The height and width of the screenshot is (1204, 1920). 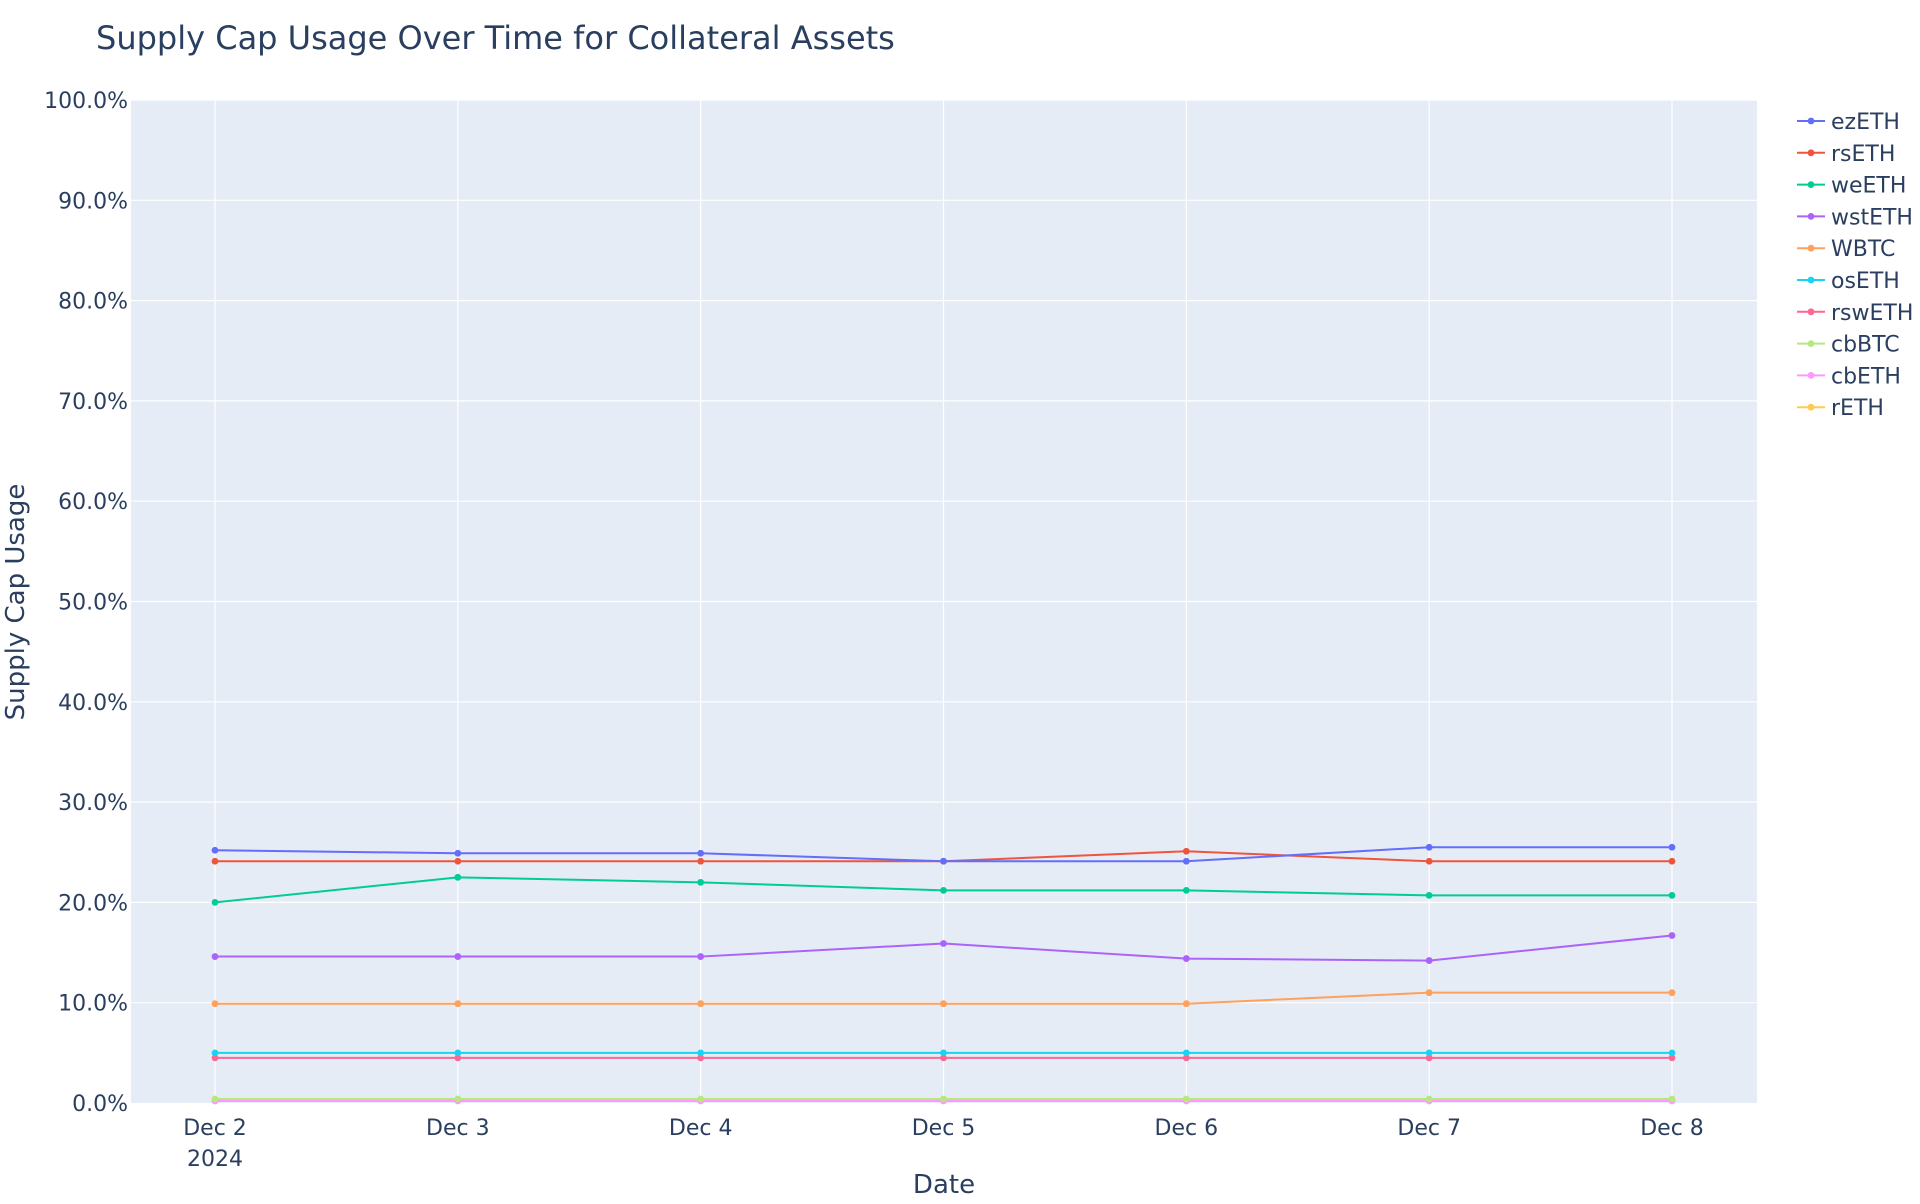 What do you see at coordinates (1849, 376) in the screenshot?
I see `legend-item-cbETH: cbETH` at bounding box center [1849, 376].